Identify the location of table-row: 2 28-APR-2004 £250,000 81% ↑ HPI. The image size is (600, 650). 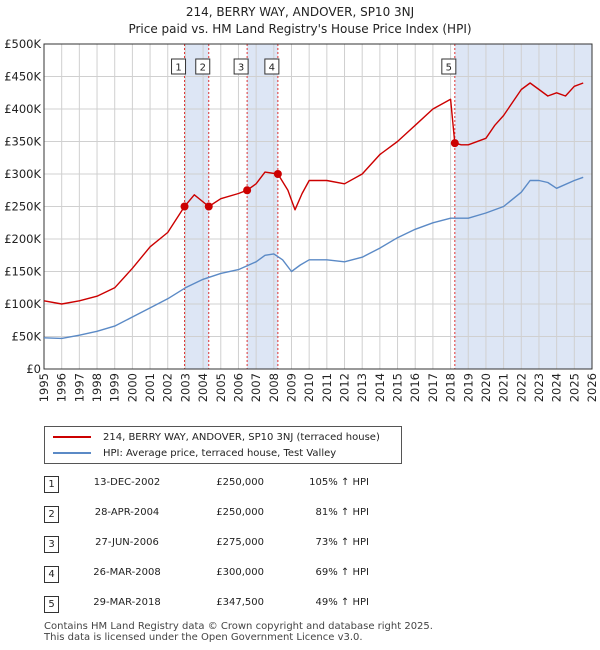
(209, 514).